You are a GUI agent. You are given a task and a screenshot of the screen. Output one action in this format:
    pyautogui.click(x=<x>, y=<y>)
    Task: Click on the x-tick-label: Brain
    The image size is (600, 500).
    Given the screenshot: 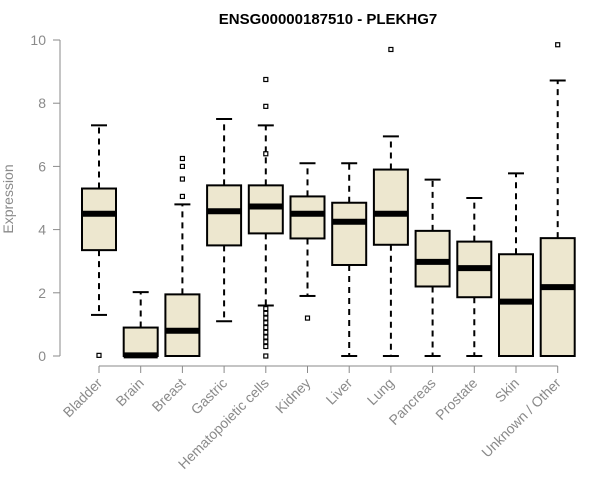 What is the action you would take?
    pyautogui.click(x=129, y=392)
    